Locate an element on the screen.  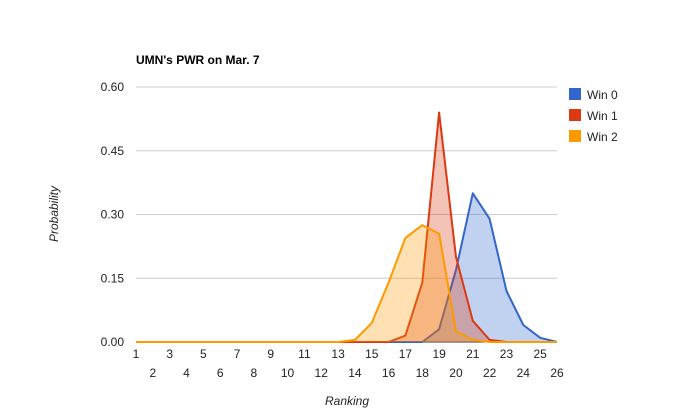
y-tick-label: 0.30 is located at coordinates (113, 215).